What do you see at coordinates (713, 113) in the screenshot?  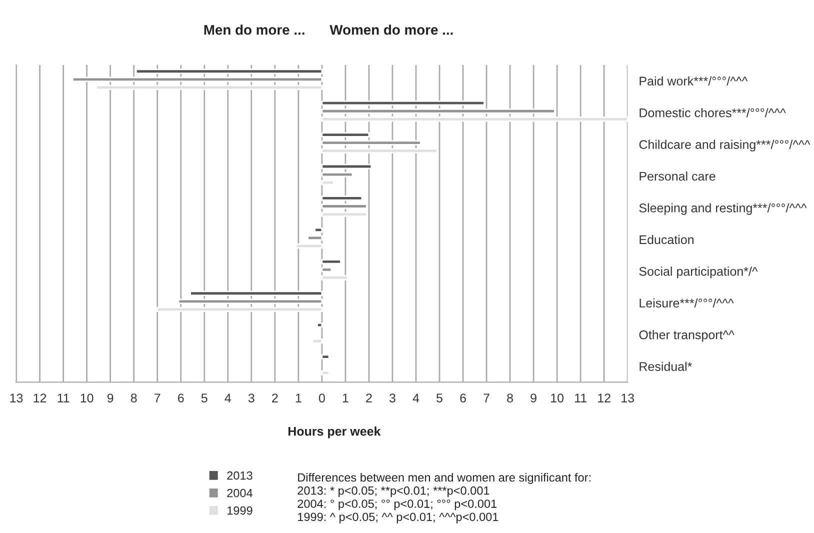 I see `y-tick-label: Domestic chores***/°°°/^^^` at bounding box center [713, 113].